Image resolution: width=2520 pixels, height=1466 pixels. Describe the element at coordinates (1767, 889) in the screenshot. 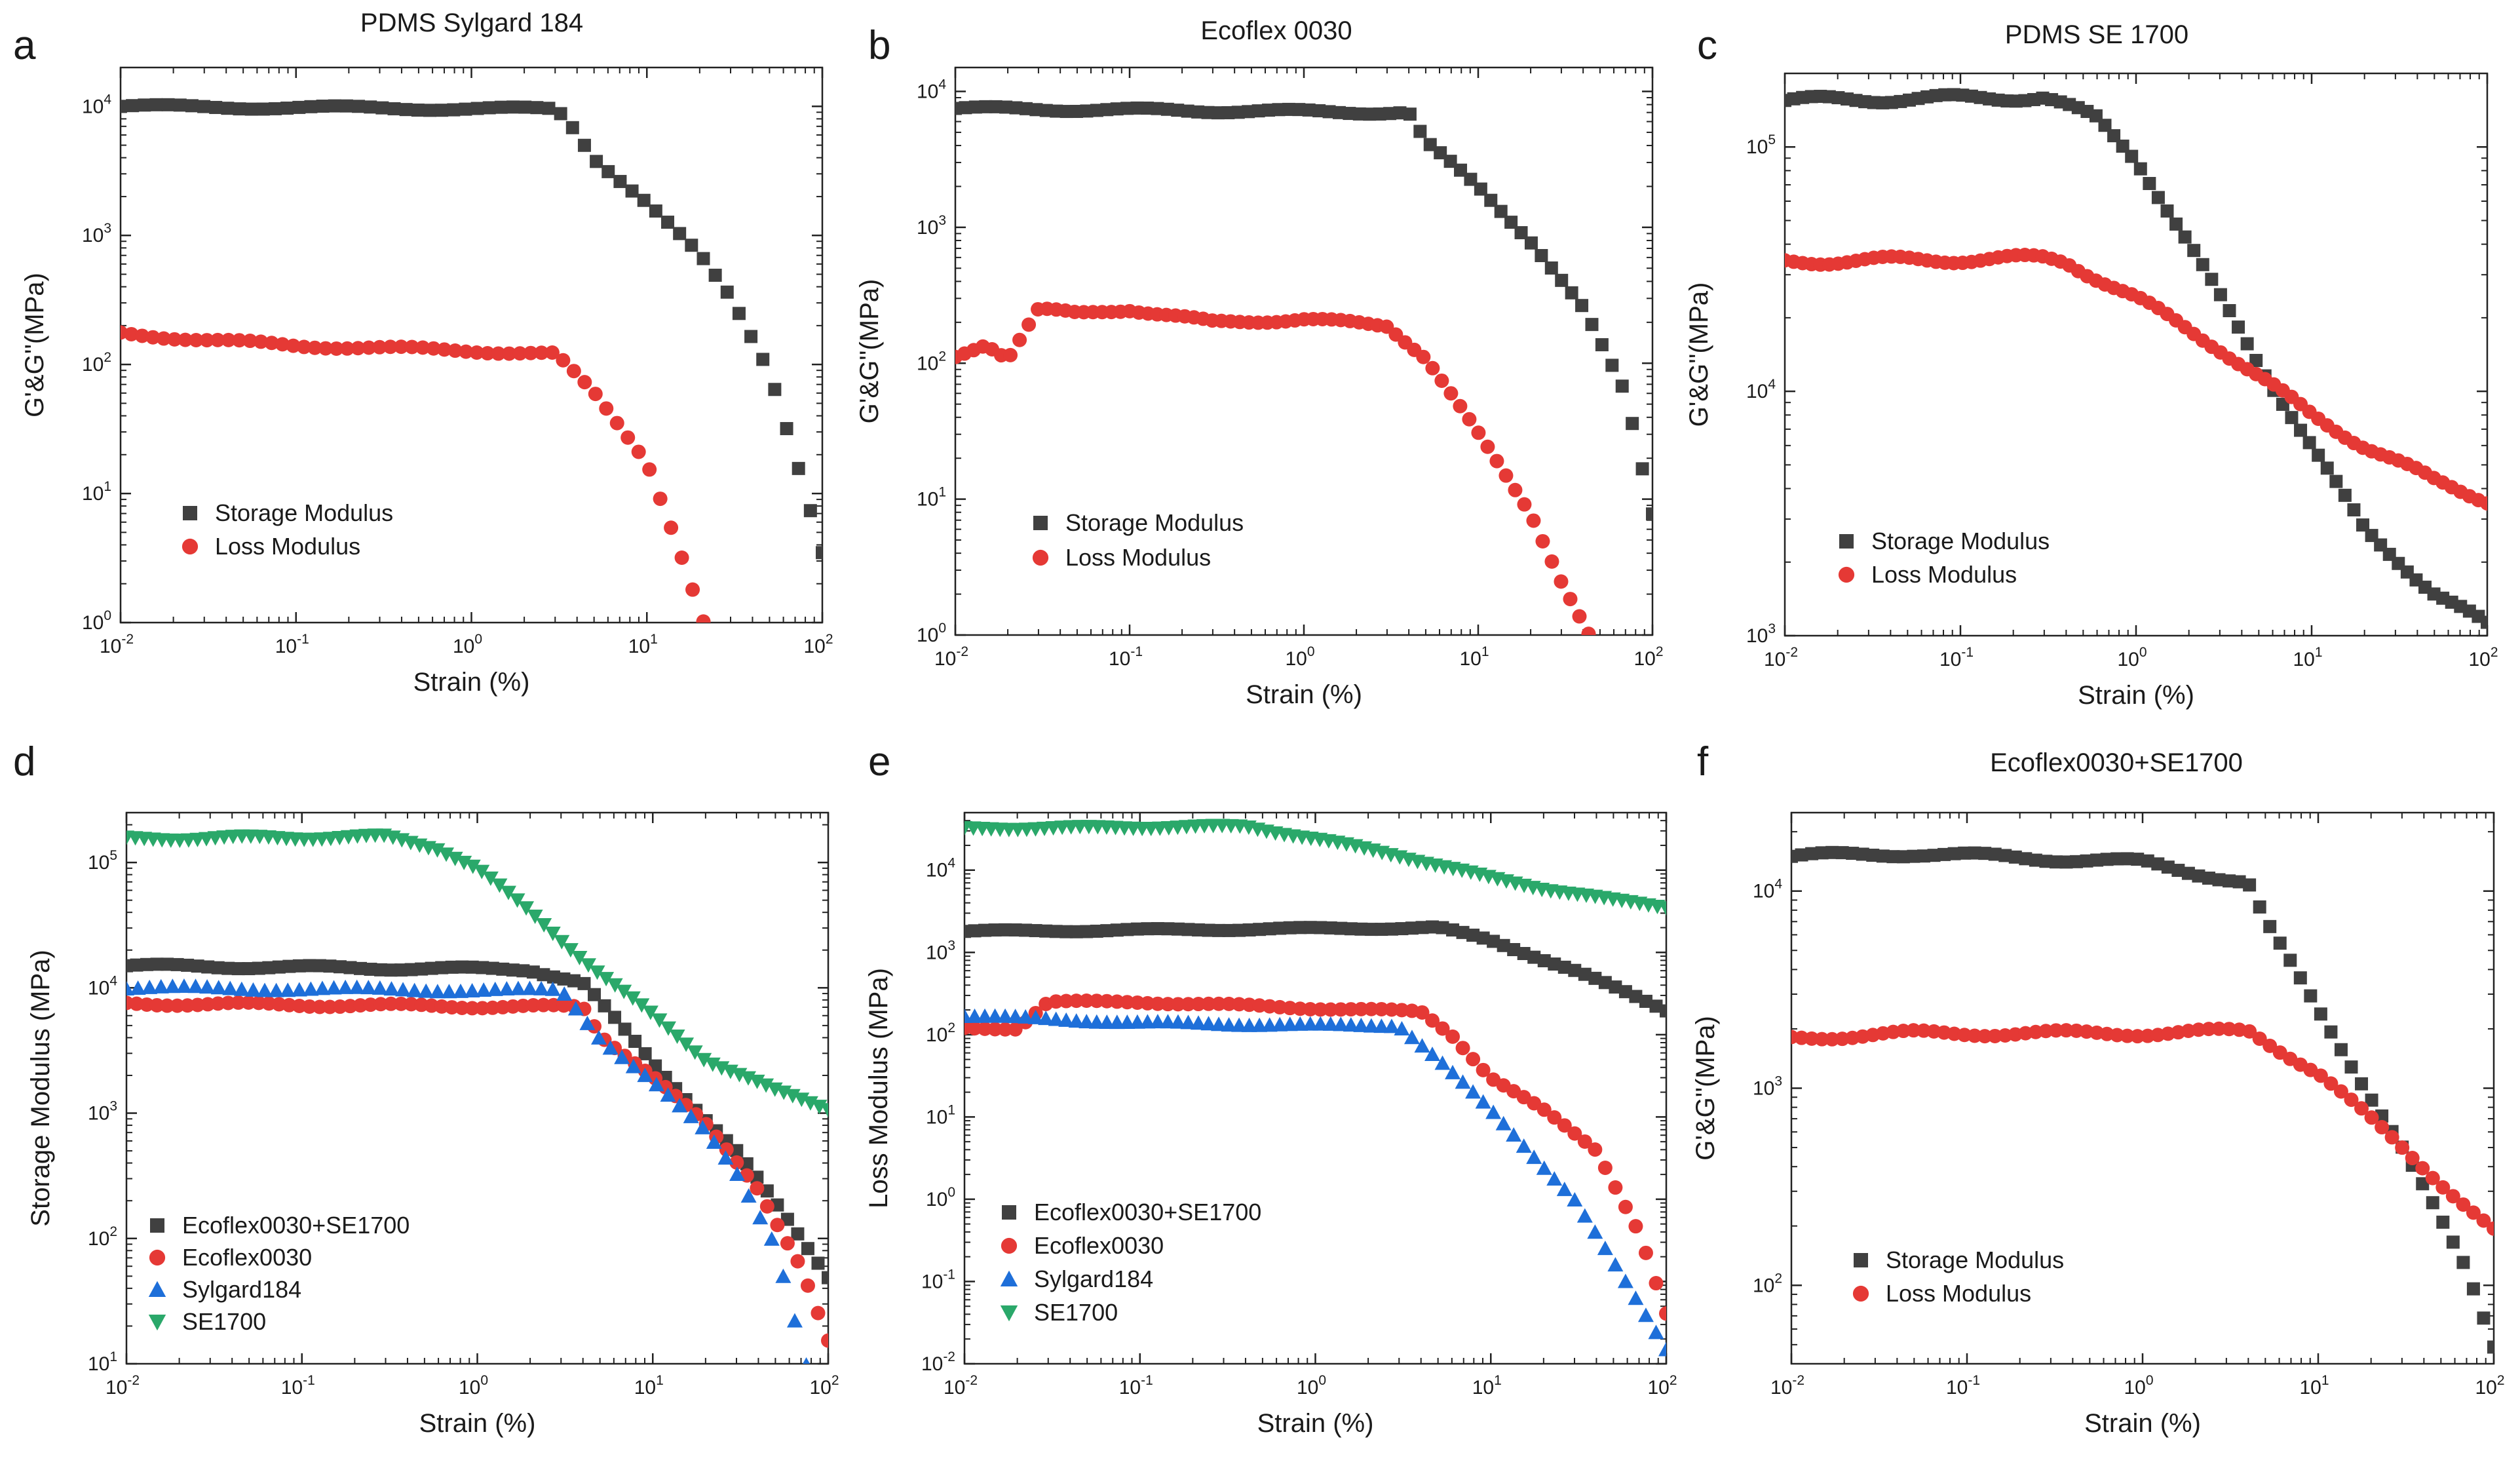

I see `y-tick-label: 10⁴` at that location.